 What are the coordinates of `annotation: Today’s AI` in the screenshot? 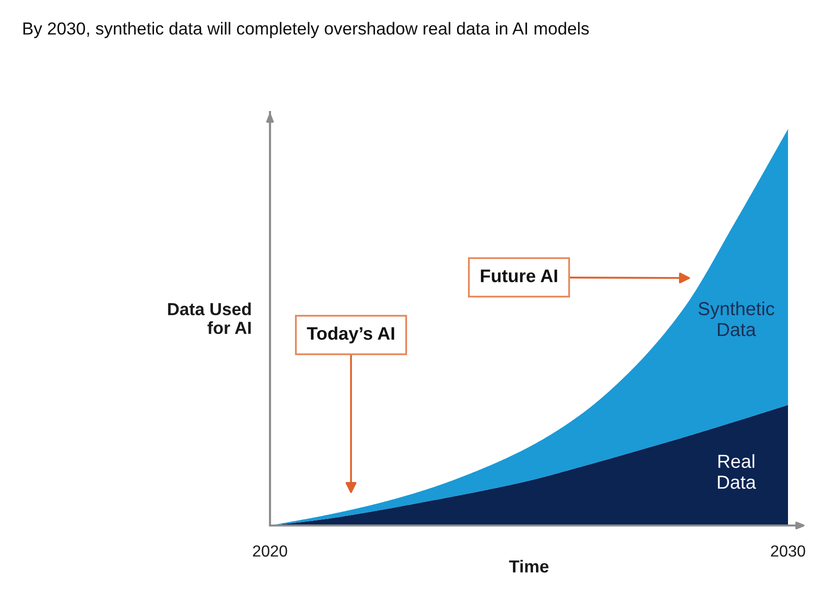 It's located at (350, 335).